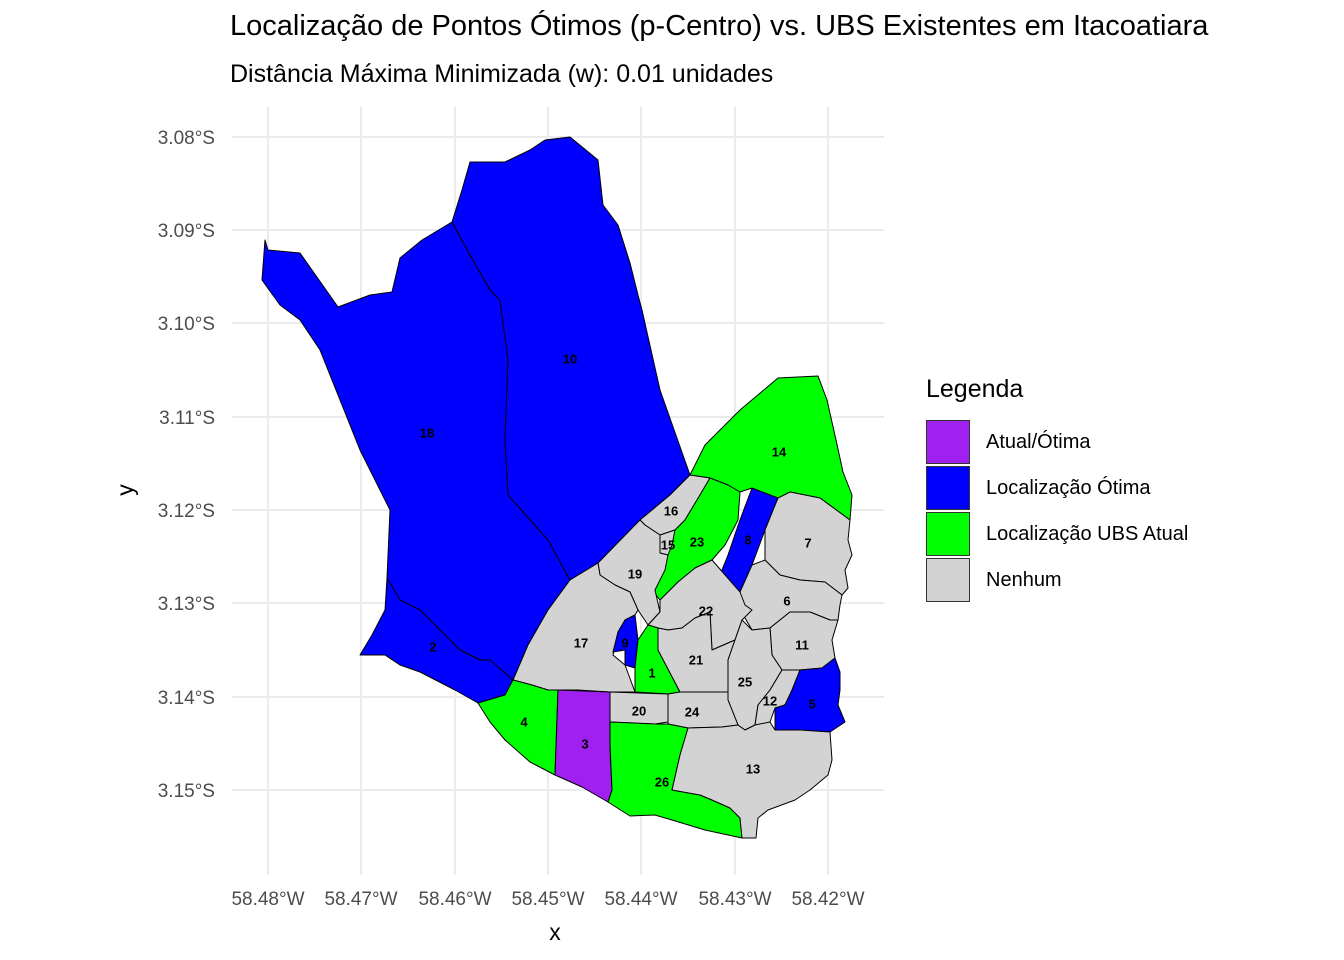 The height and width of the screenshot is (960, 1344). What do you see at coordinates (125, 490) in the screenshot?
I see `y-axis-title: y` at bounding box center [125, 490].